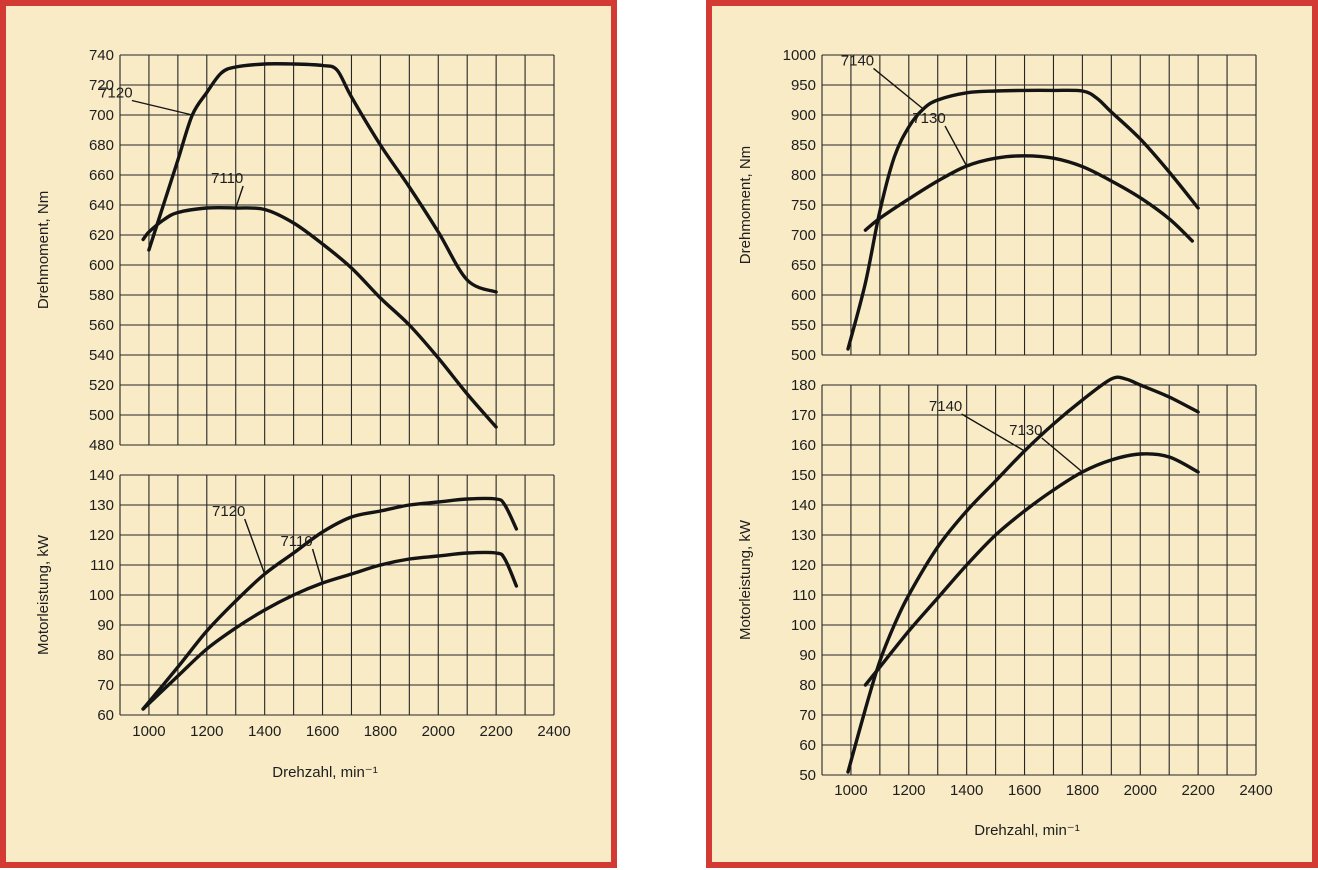  Describe the element at coordinates (1255, 790) in the screenshot. I see `right-power-xtick-label: 2400` at that location.